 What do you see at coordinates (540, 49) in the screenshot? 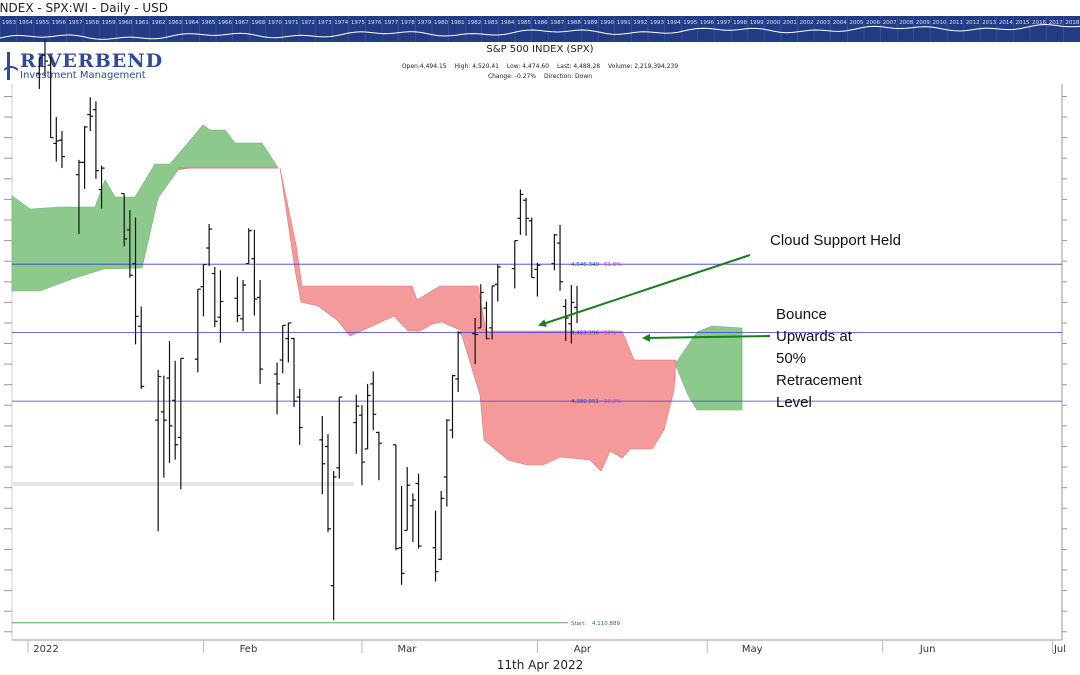
I see `chart-title: S&P 500 INDEX (SPX)` at bounding box center [540, 49].